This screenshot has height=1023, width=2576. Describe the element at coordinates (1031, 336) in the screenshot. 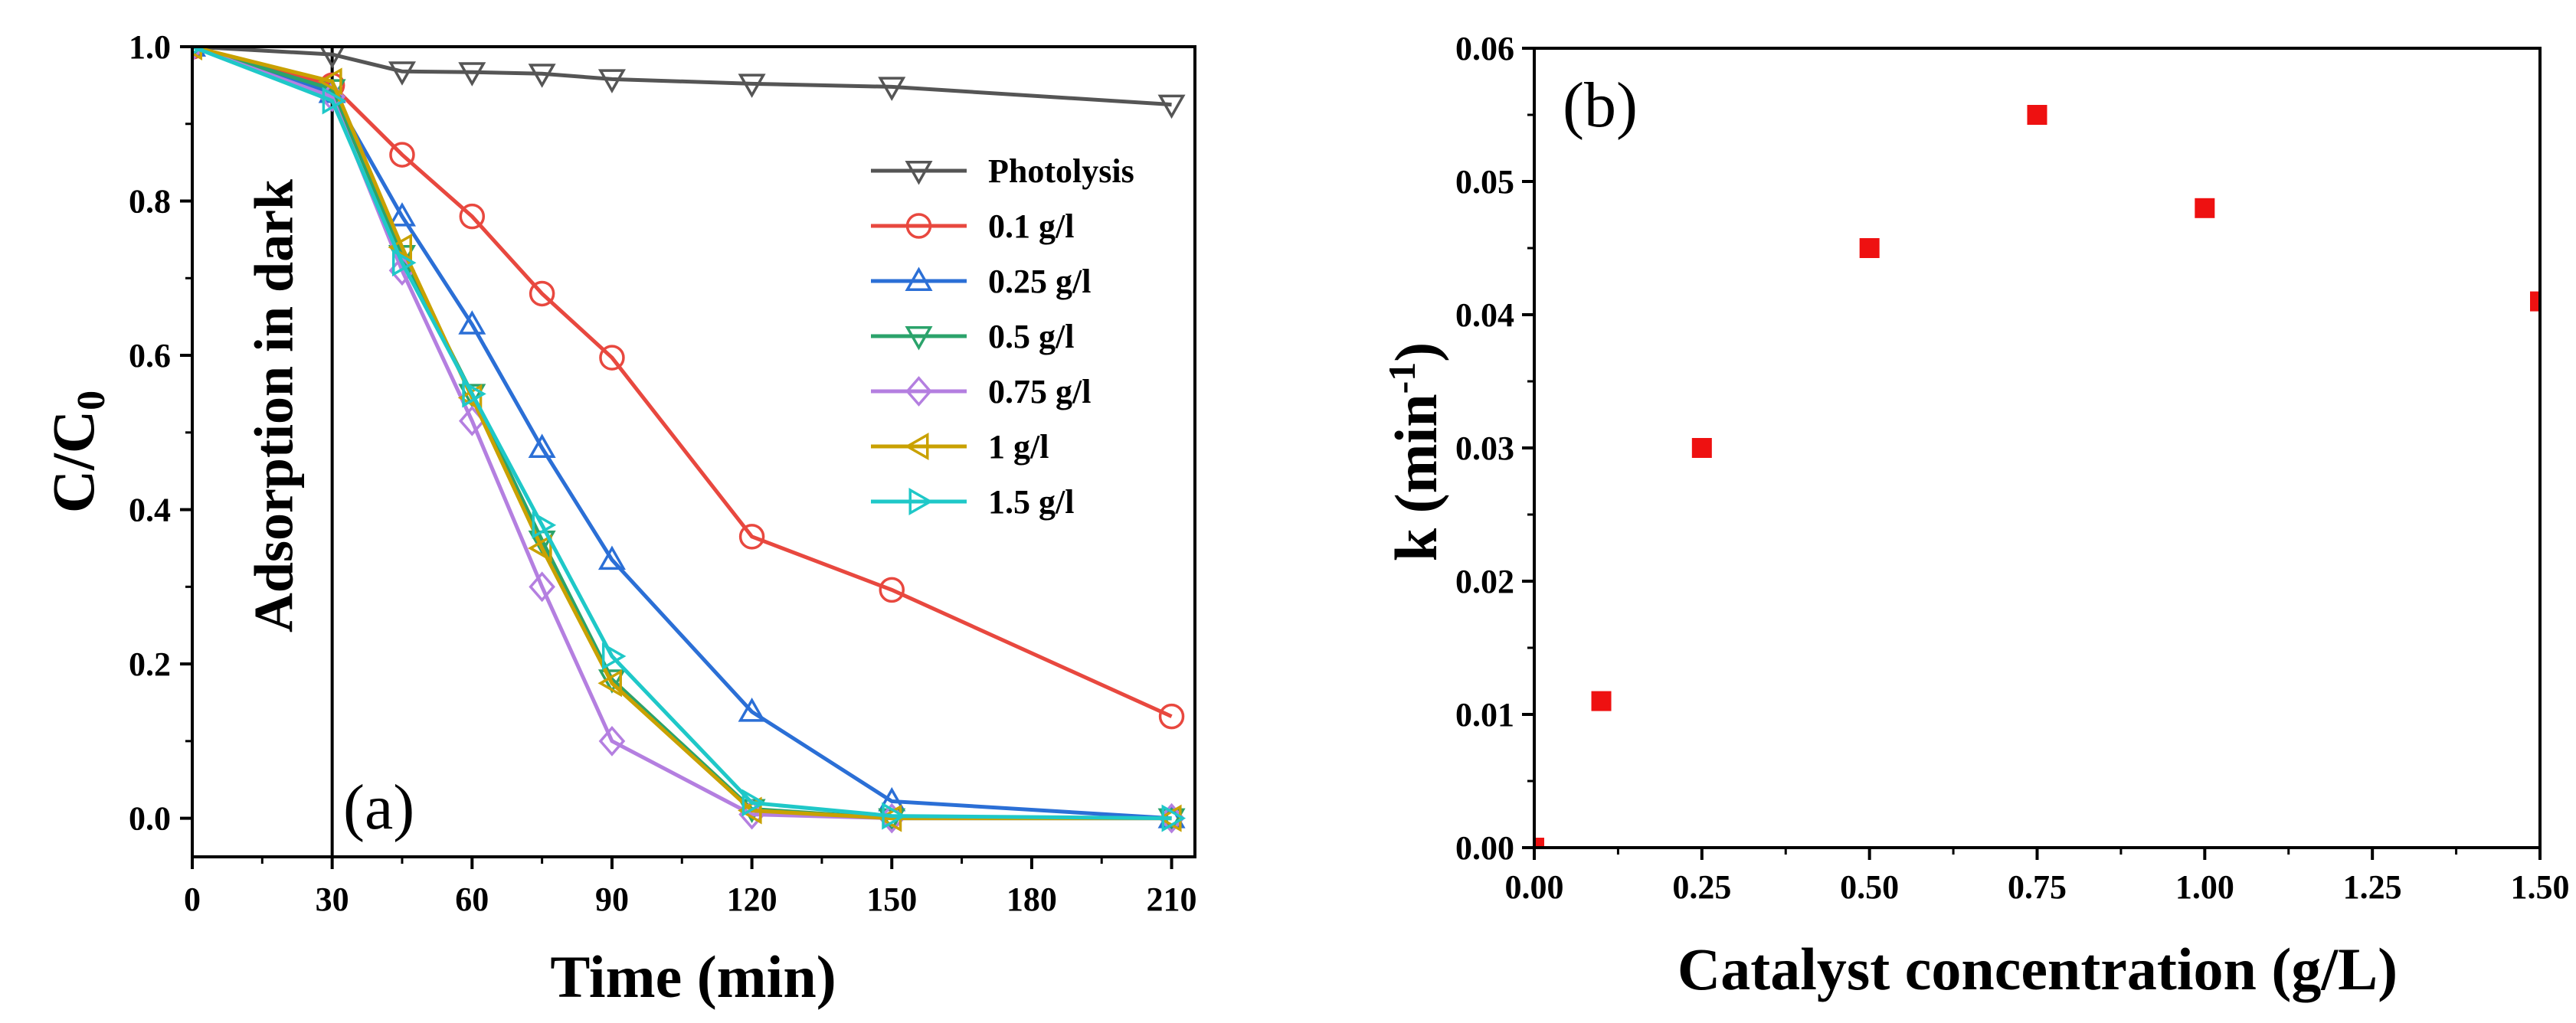

I see `legend-label: 0.5 g/l` at that location.